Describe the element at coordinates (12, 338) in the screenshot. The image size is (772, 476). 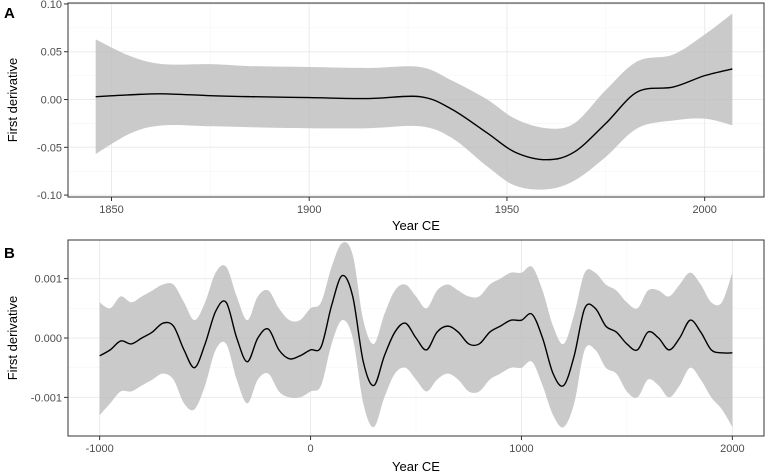
I see `panel-b-y-axis-title: First derivative` at that location.